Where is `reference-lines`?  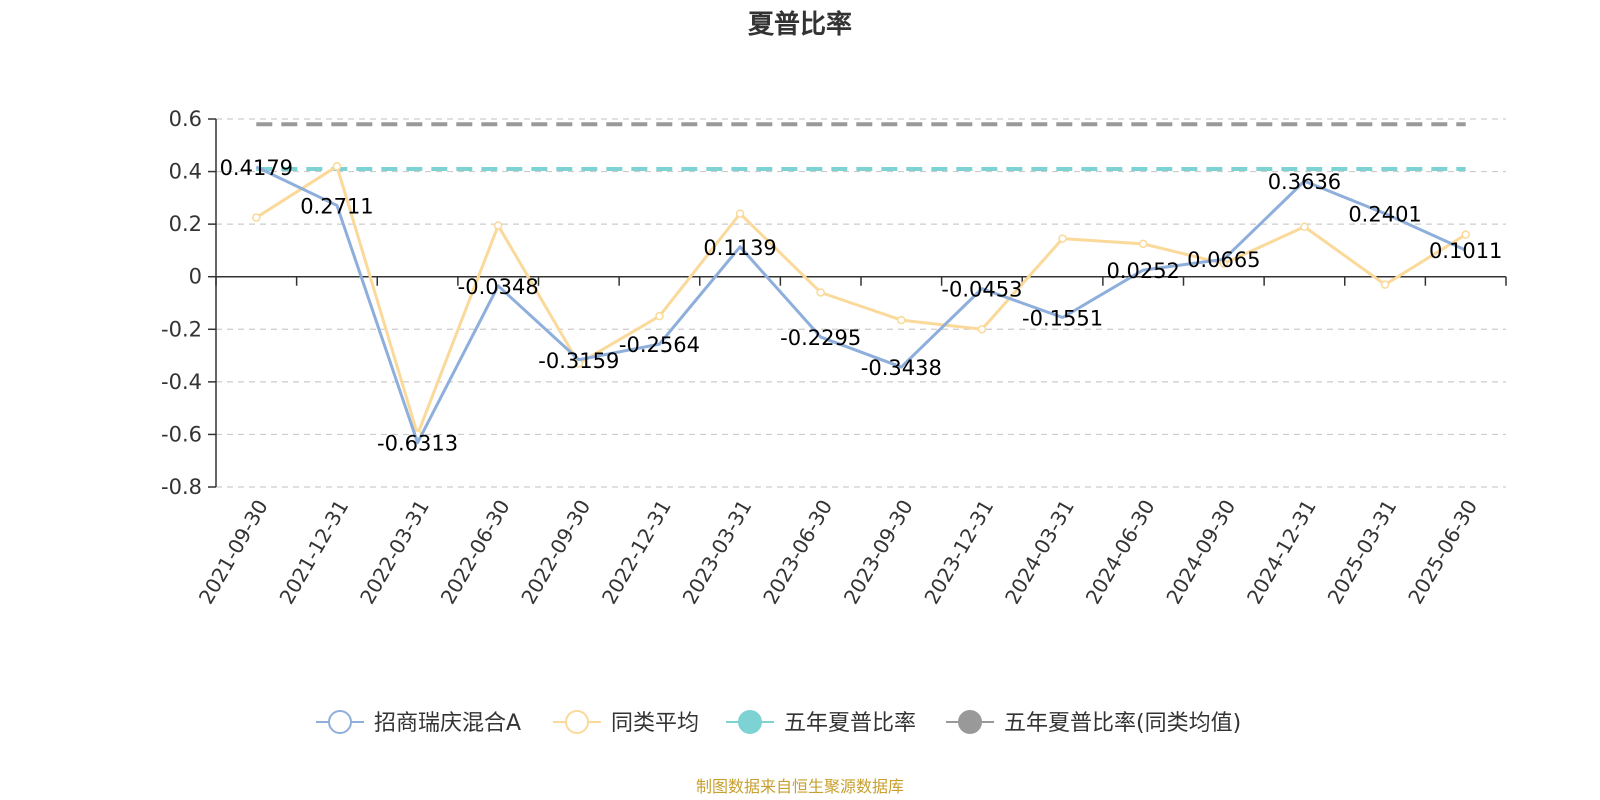
reference-lines is located at coordinates (861, 146).